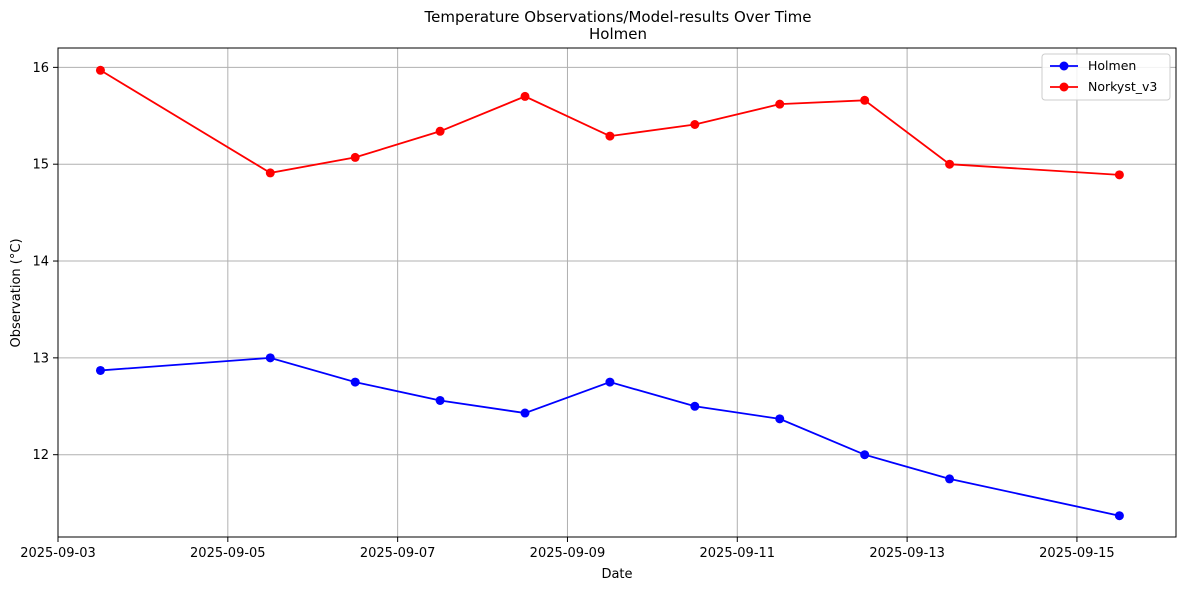 Image resolution: width=1189 pixels, height=590 pixels. What do you see at coordinates (738, 553) in the screenshot?
I see `x-tick-label: 2025-09-11` at bounding box center [738, 553].